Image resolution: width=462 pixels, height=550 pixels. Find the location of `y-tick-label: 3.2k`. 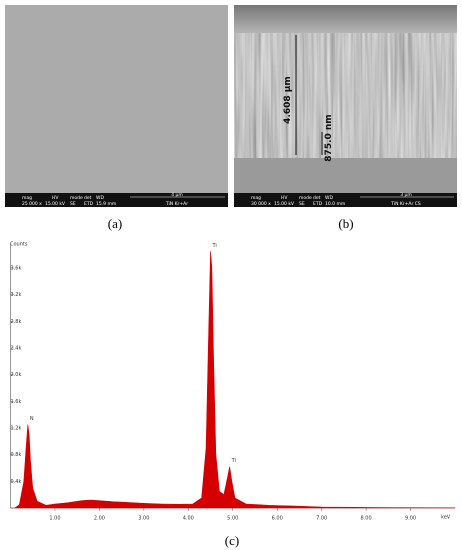

y-tick-label: 3.2k is located at coordinates (16, 295).